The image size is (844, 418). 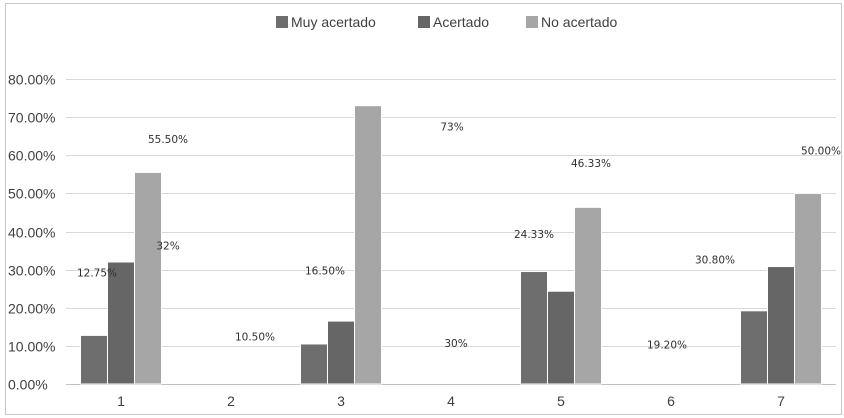 I want to click on legend-label-muy-acertado: Muy acertado, so click(x=333, y=22).